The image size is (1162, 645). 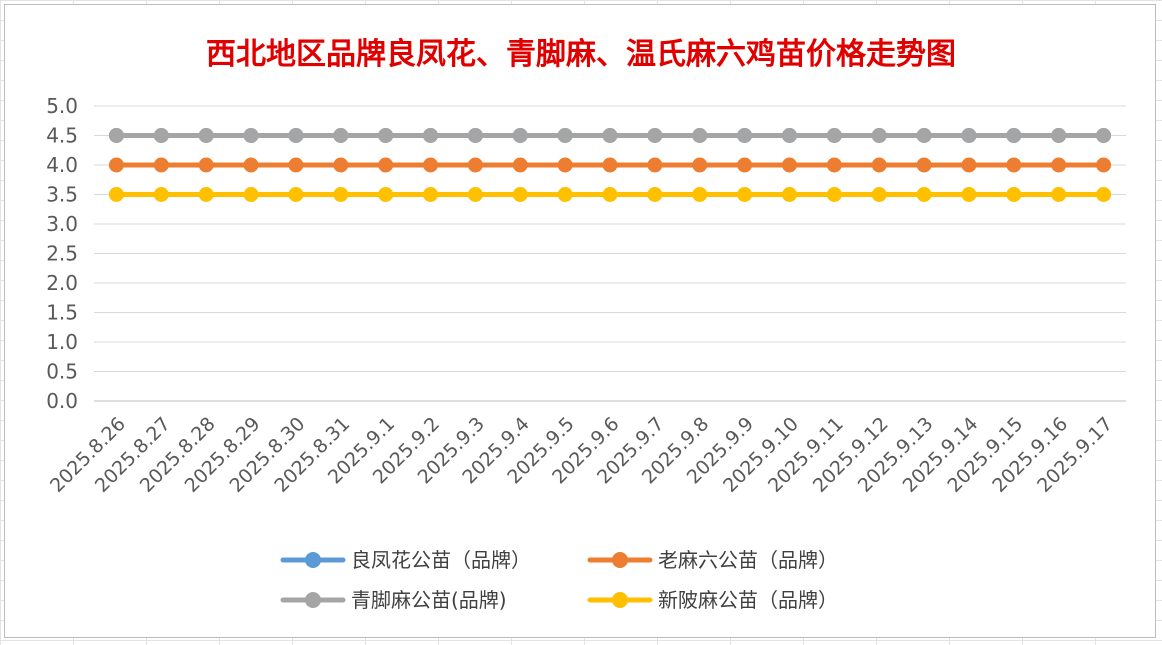 I want to click on y-tick-label: 5.0, so click(x=62, y=106).